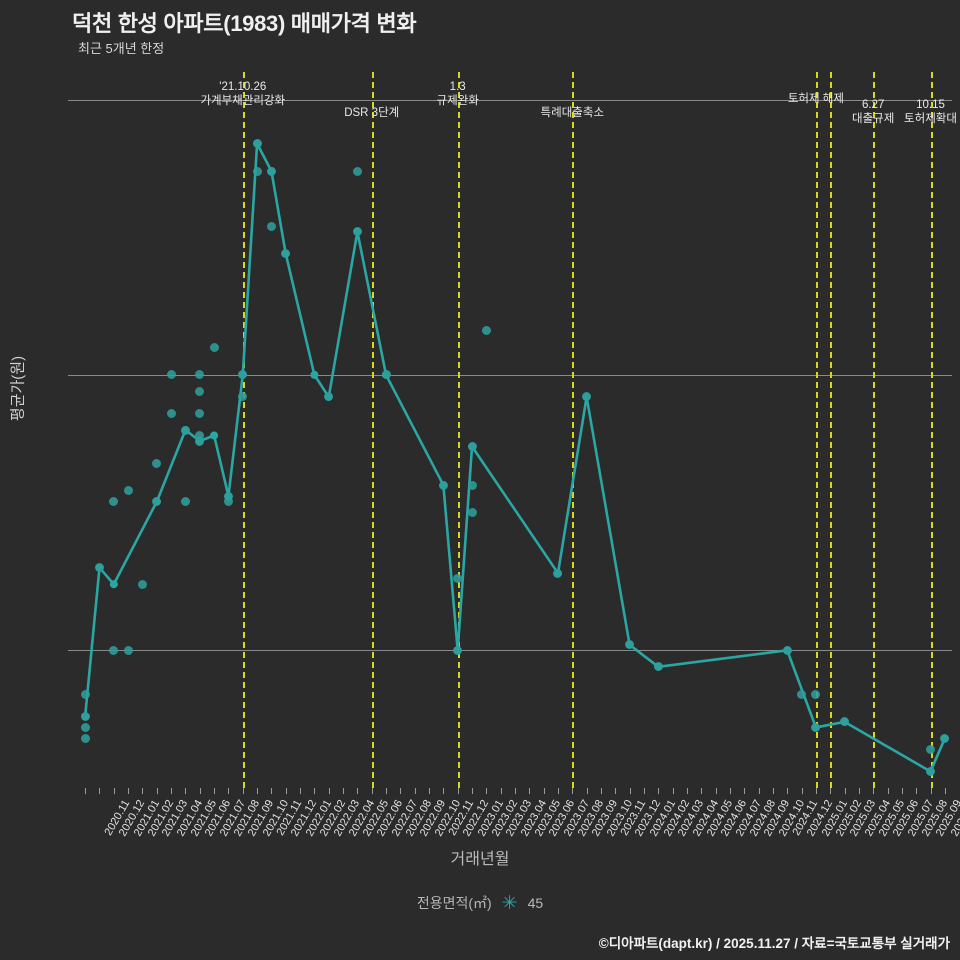  Describe the element at coordinates (244, 23) in the screenshot. I see `page-title: 덕천 한성 아파트(1983) 매매가격 변화` at that location.